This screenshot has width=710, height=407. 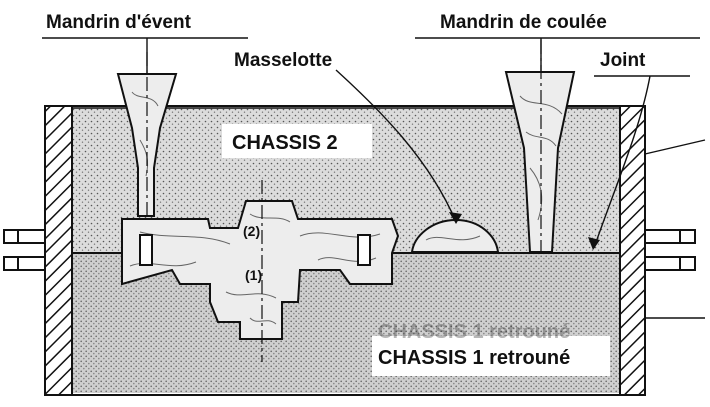 I want to click on lugs-right, so click(x=670, y=250).